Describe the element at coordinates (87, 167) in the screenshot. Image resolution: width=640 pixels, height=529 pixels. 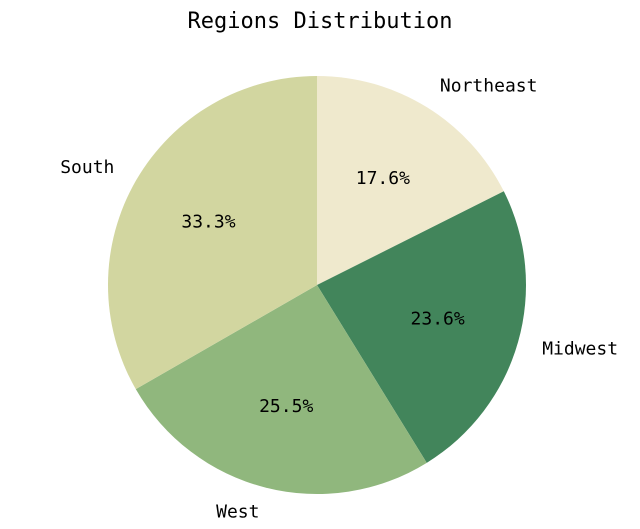
I see `pie-category-label-south: South` at that location.